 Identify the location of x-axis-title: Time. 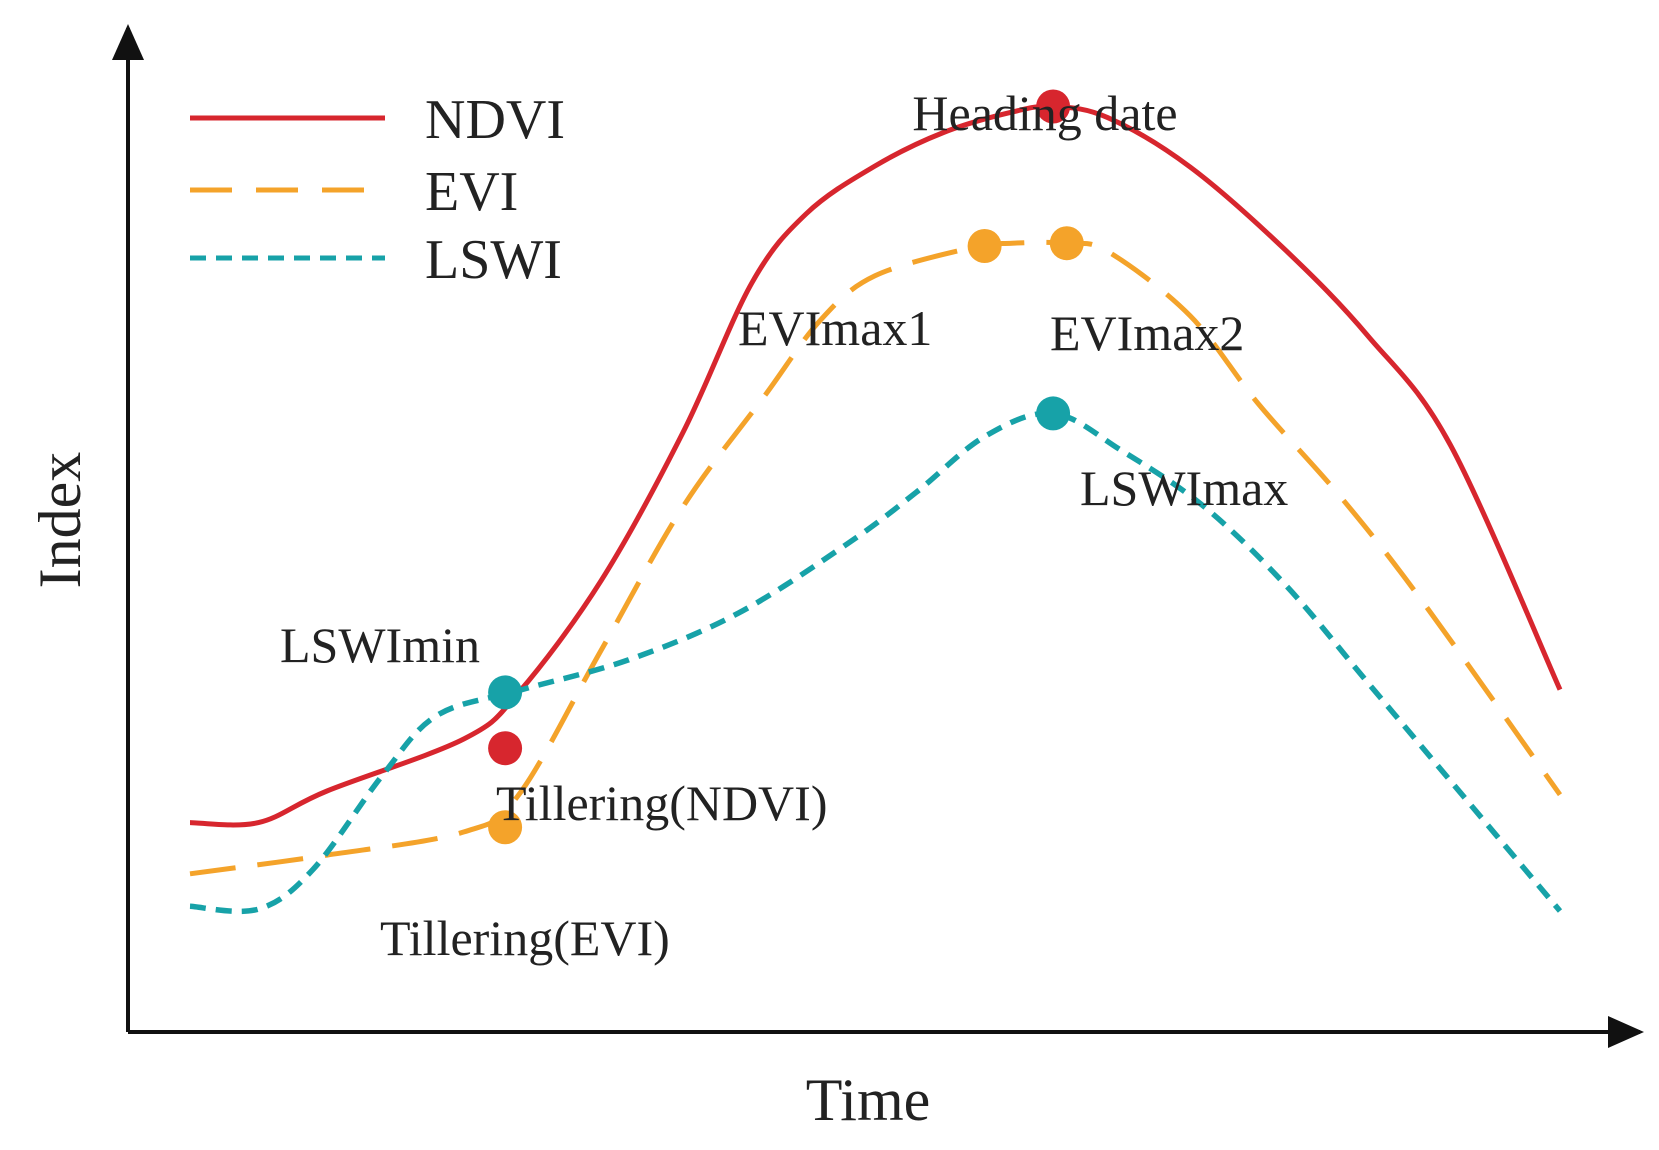
(868, 1100).